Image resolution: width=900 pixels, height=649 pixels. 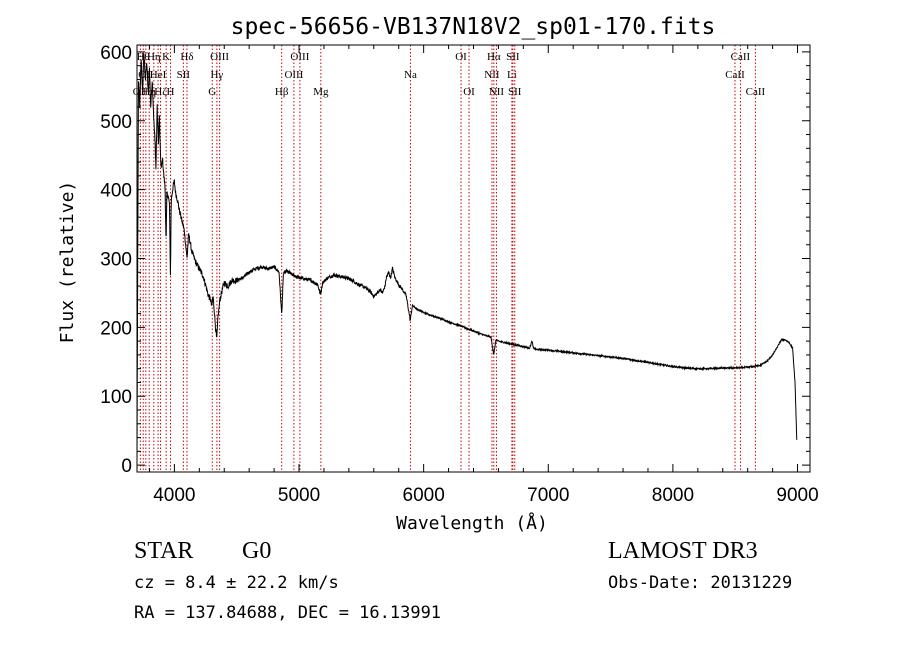 What do you see at coordinates (473, 27) in the screenshot?
I see `chart-title: spec-56656-VB137N18V2_sp01-170.fits` at bounding box center [473, 27].